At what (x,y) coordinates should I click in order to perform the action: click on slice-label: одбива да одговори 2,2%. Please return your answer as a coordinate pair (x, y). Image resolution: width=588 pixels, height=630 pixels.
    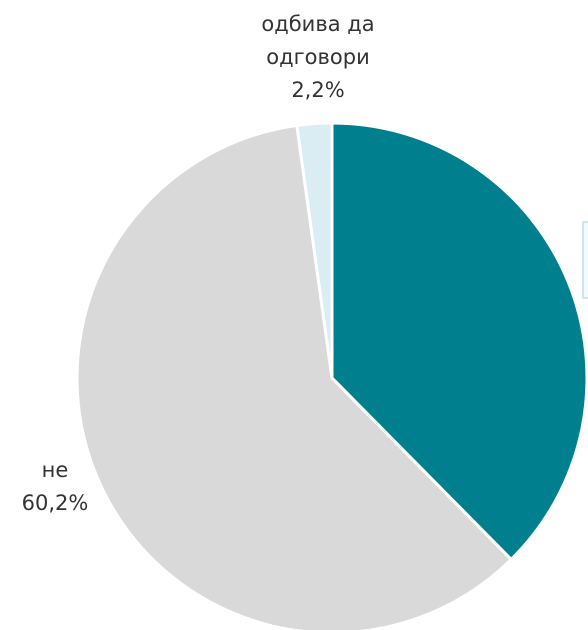
    Looking at the image, I should click on (318, 57).